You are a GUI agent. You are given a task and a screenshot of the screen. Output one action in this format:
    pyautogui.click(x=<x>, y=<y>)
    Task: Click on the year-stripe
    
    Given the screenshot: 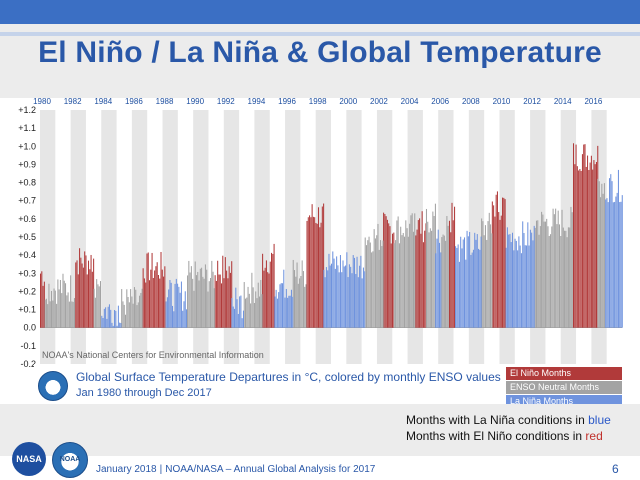 What is the action you would take?
    pyautogui.click(x=109, y=237)
    